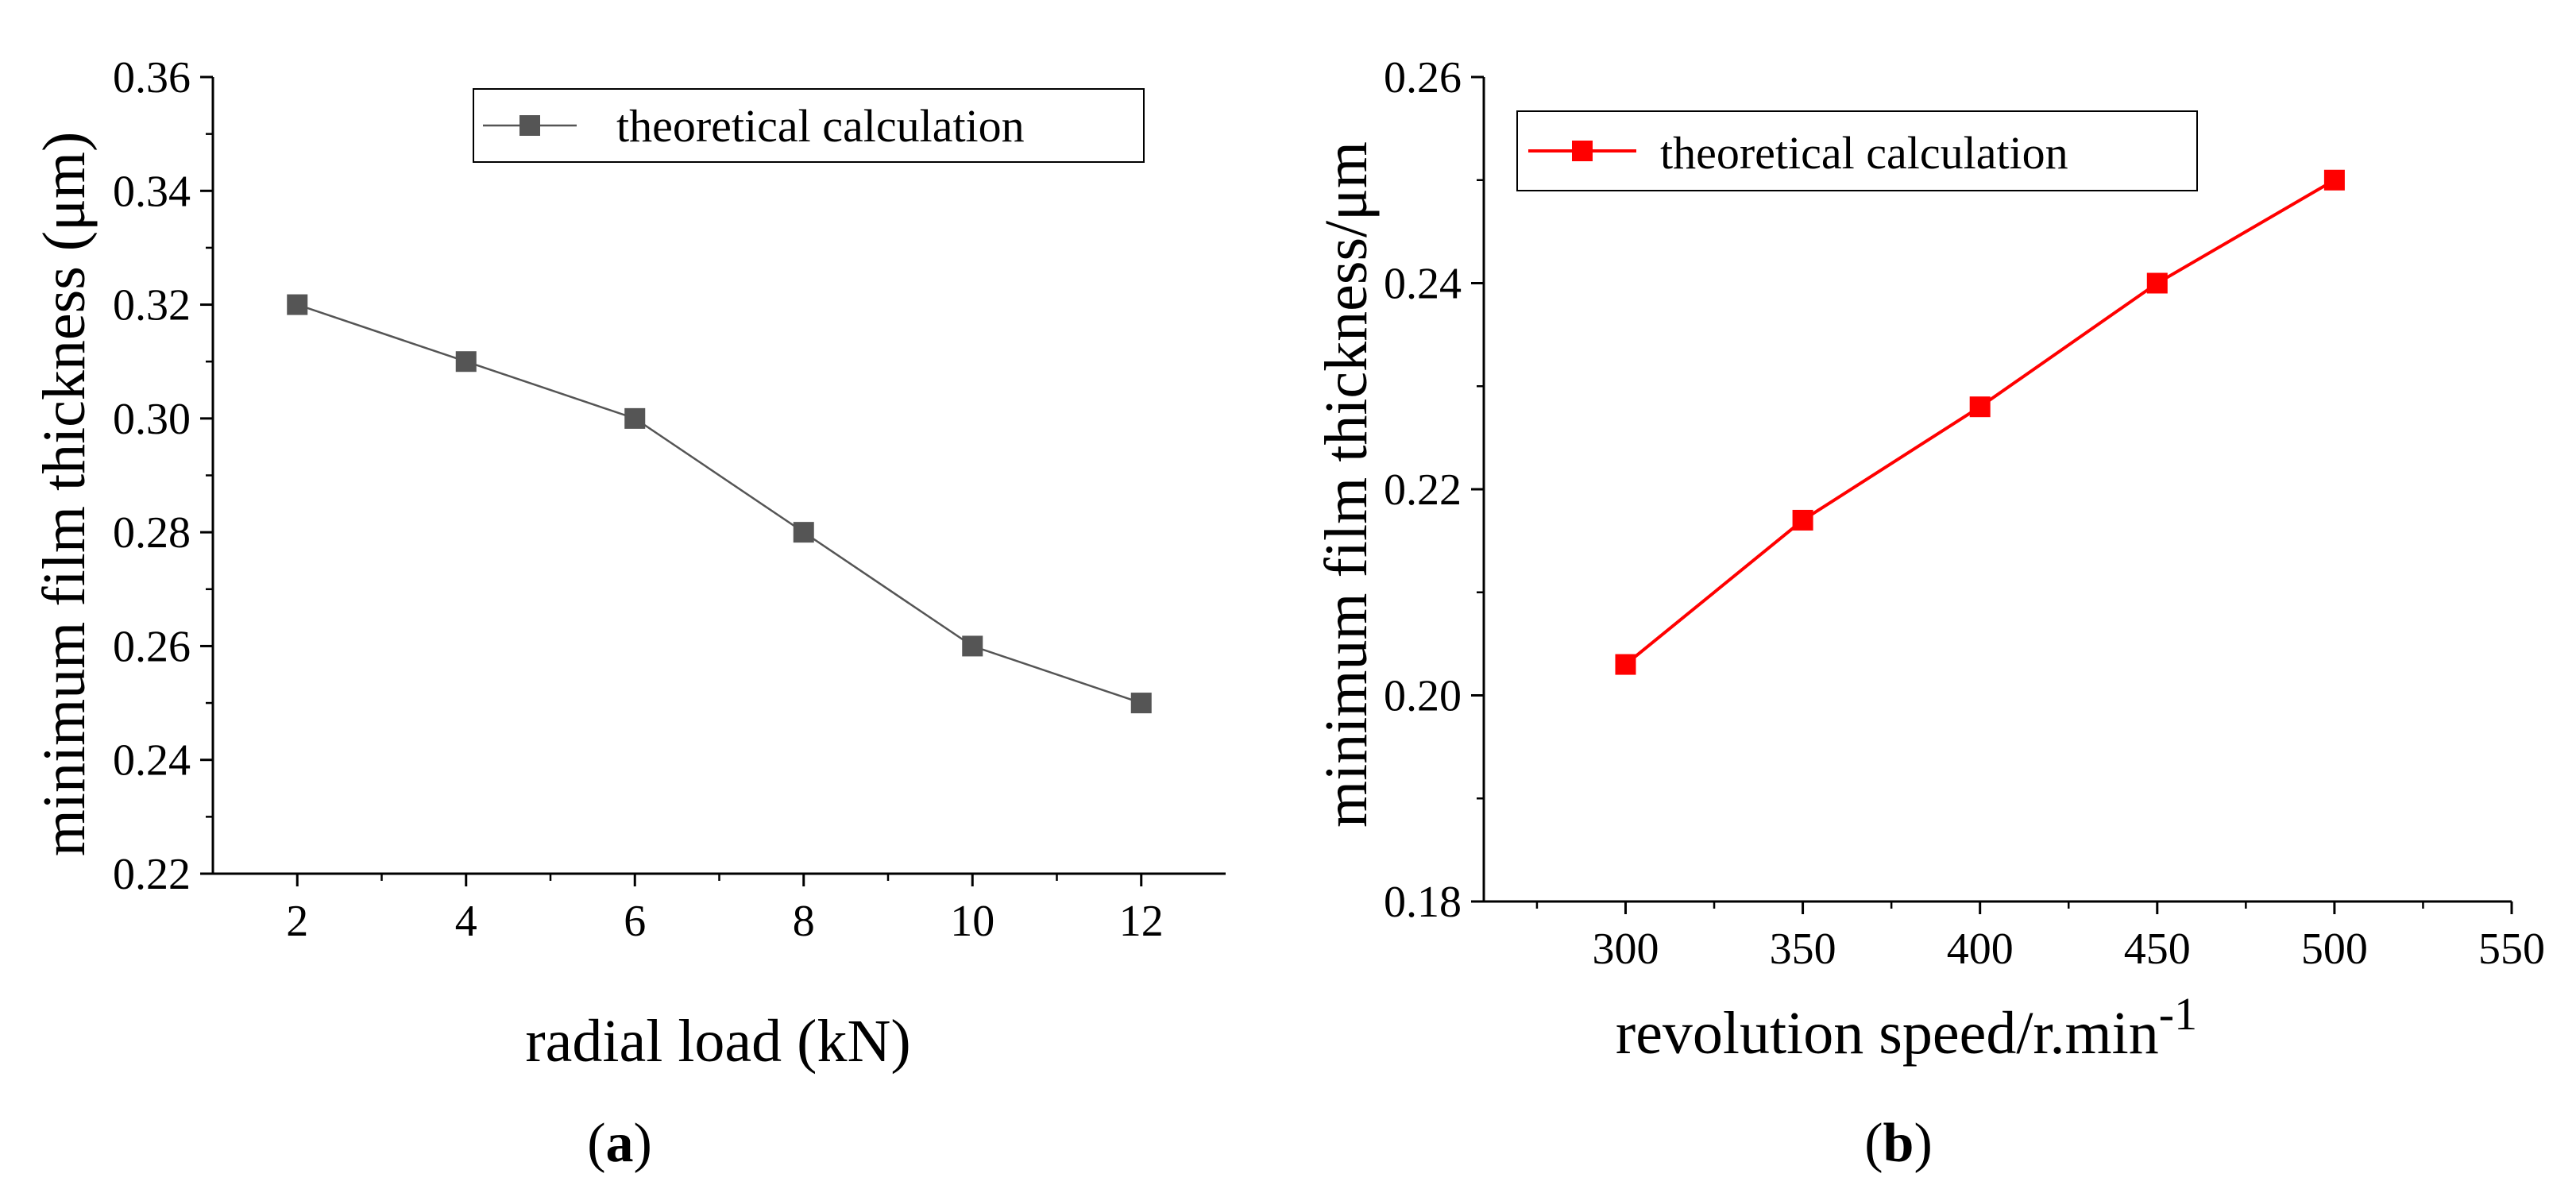 The height and width of the screenshot is (1189, 2576). I want to click on chart-b-legend: theoretical calculation, so click(1857, 150).